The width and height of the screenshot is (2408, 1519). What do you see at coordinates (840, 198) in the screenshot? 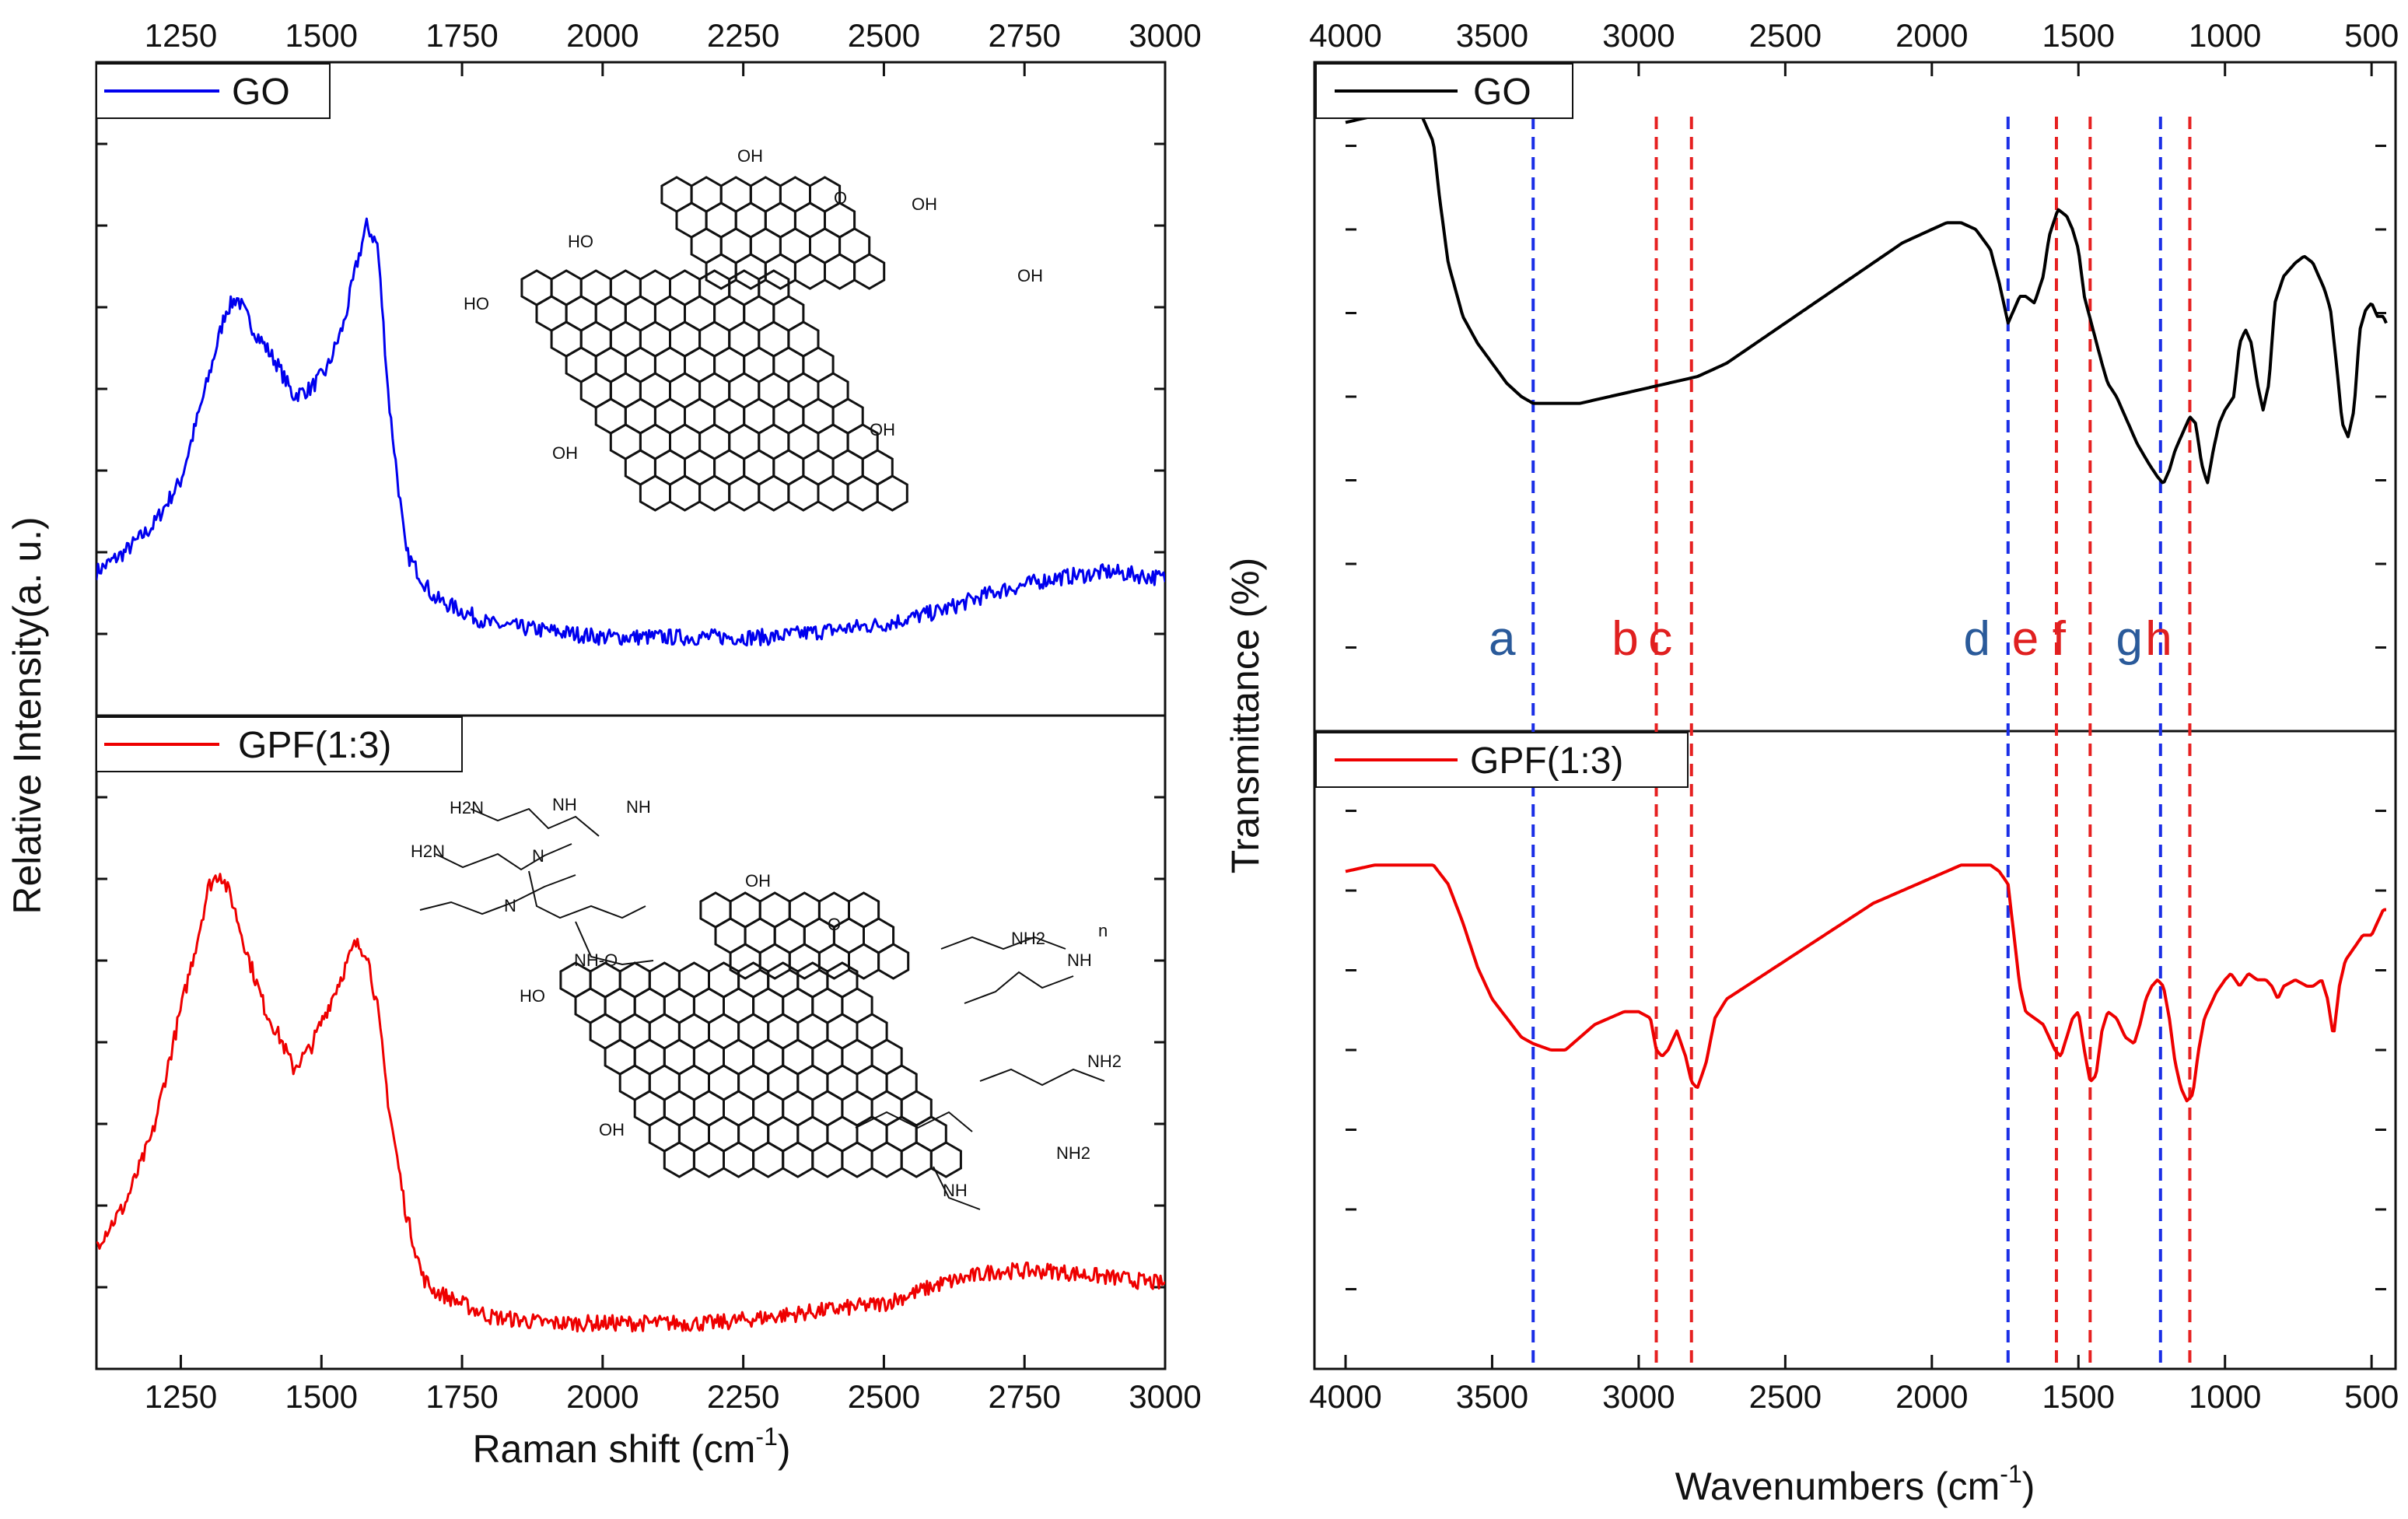
I see `go-label-epoxy: O` at bounding box center [840, 198].